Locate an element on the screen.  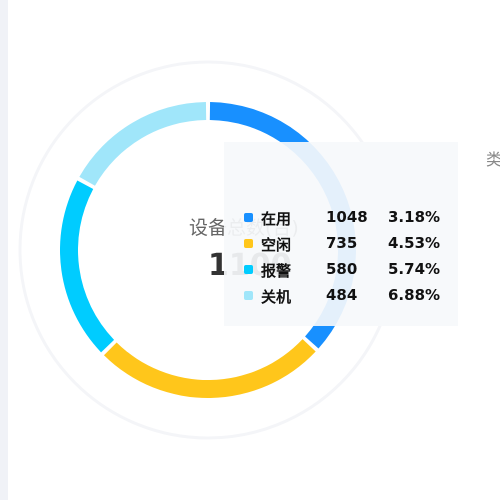
legend-name: 报警 is located at coordinates (276, 271).